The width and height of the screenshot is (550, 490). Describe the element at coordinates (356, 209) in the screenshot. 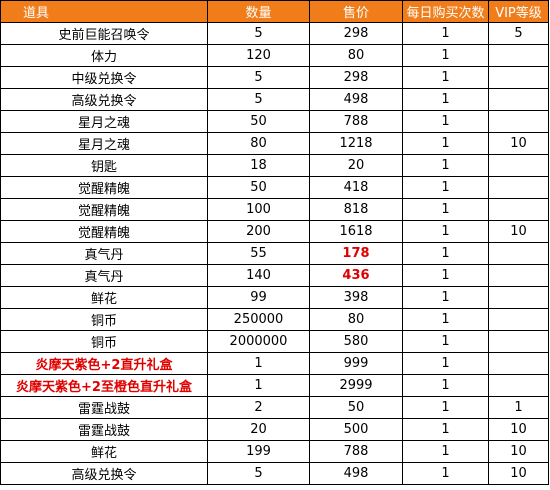

I see `cell-price: 818` at that location.